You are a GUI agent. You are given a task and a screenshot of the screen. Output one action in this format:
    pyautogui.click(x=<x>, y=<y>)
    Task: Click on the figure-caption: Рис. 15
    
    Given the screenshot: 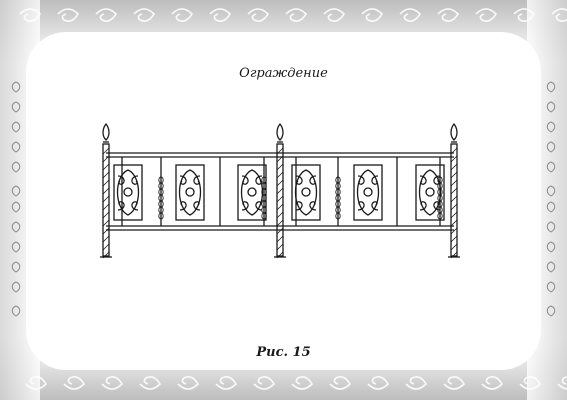 What is the action you would take?
    pyautogui.click(x=283, y=352)
    